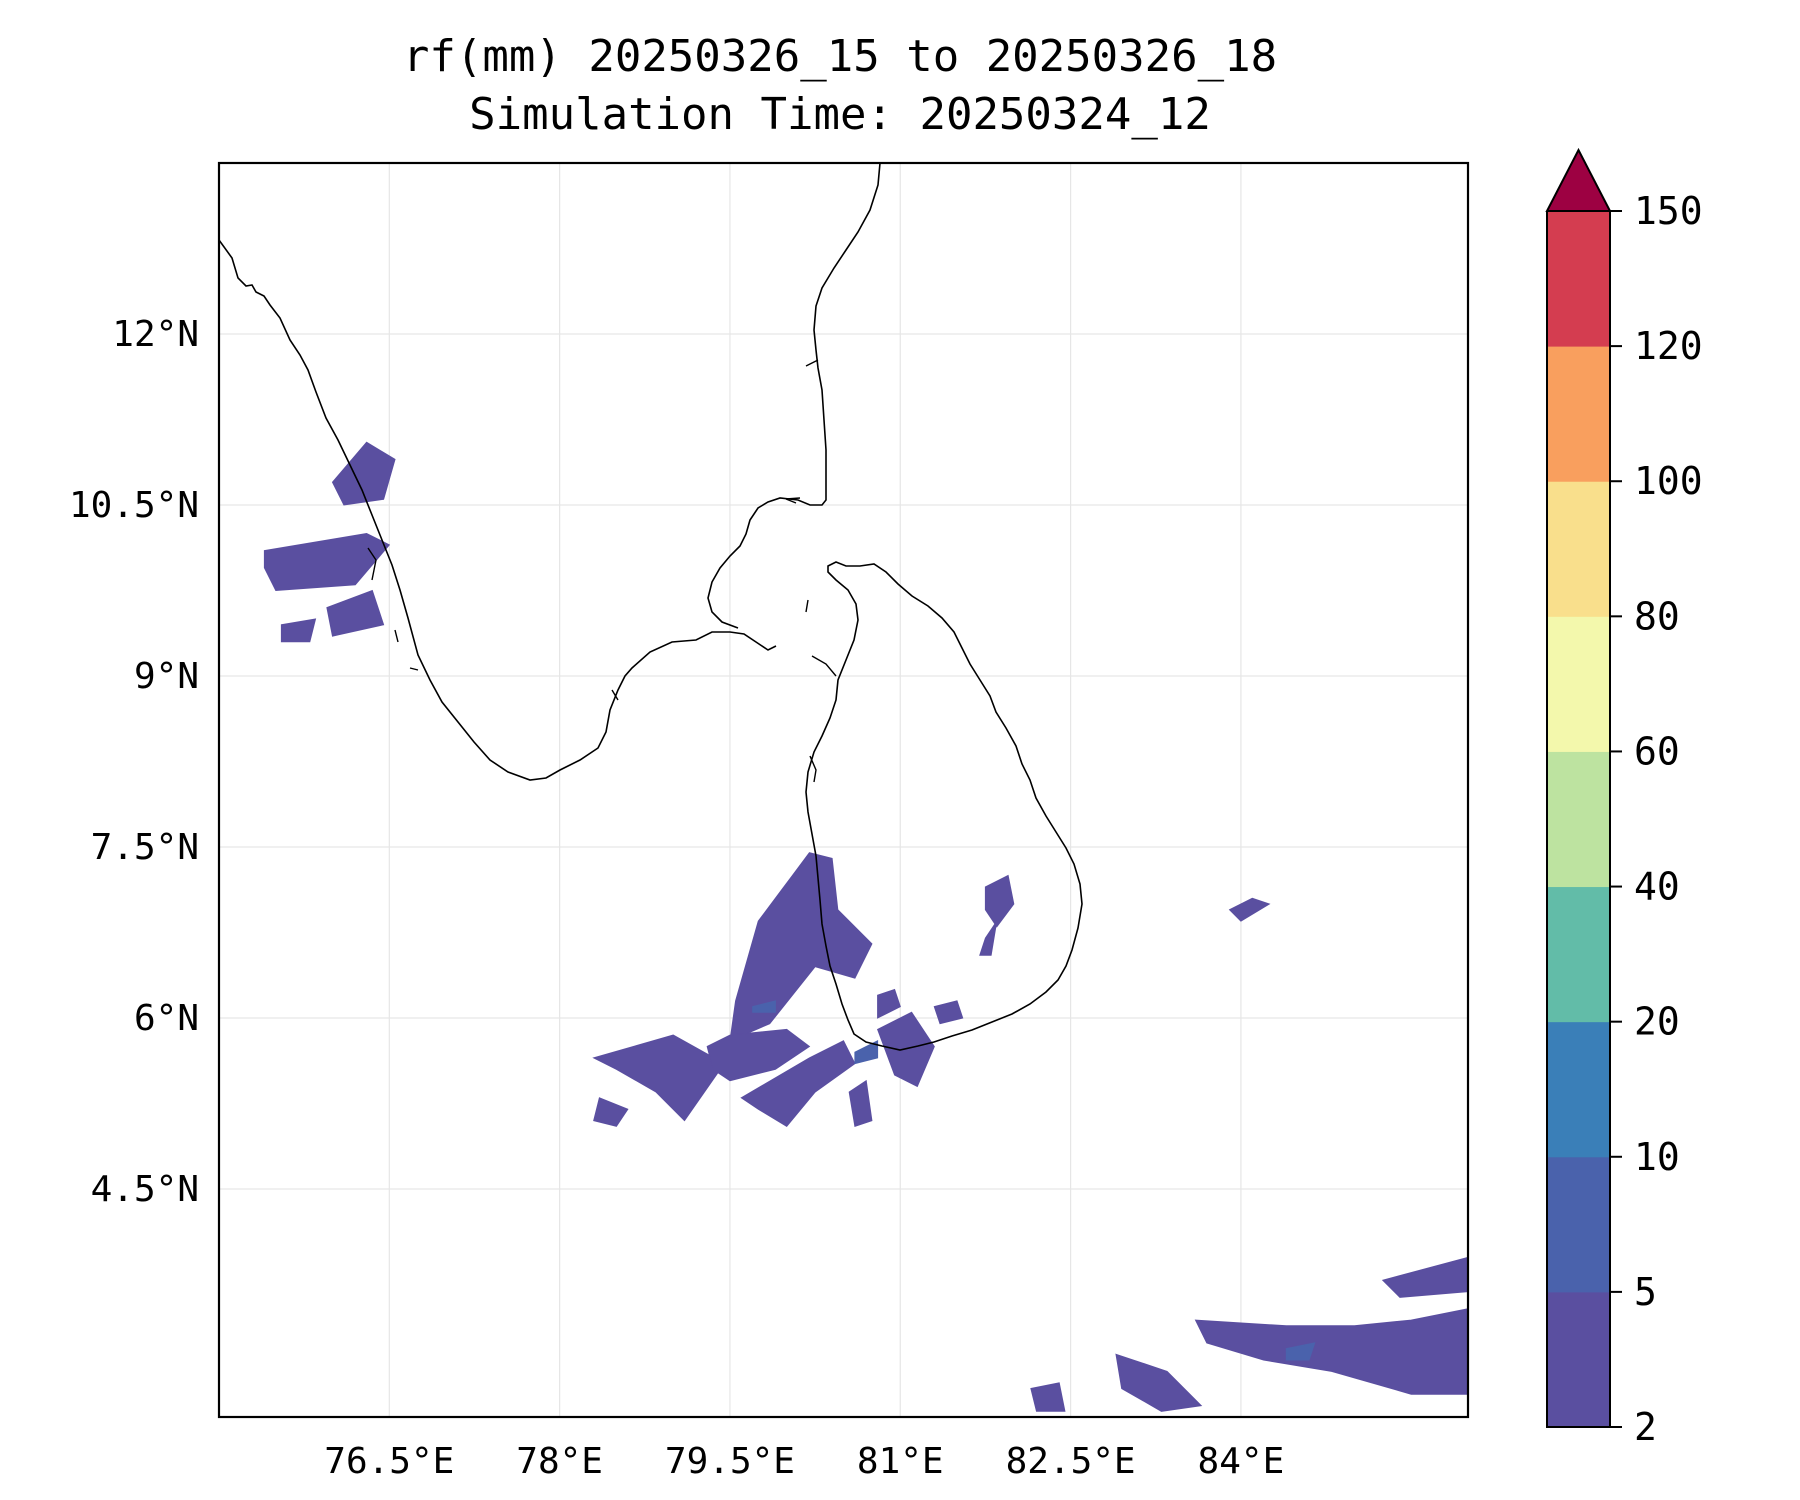 This screenshot has height=1500, width=1800. Describe the element at coordinates (1624, 798) in the screenshot. I see `colorbar: 2 5 10 20 40 60 80 100 120 150` at that location.